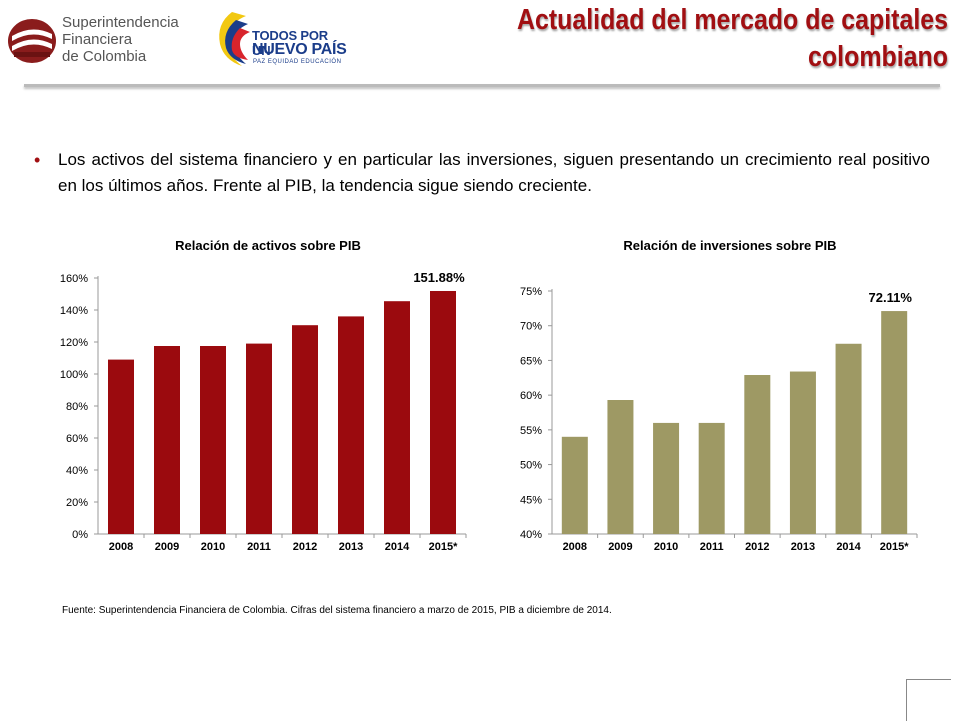 This screenshot has height=721, width=960. What do you see at coordinates (894, 547) in the screenshot?
I see `investments-x-tick-label: 2015*` at bounding box center [894, 547].